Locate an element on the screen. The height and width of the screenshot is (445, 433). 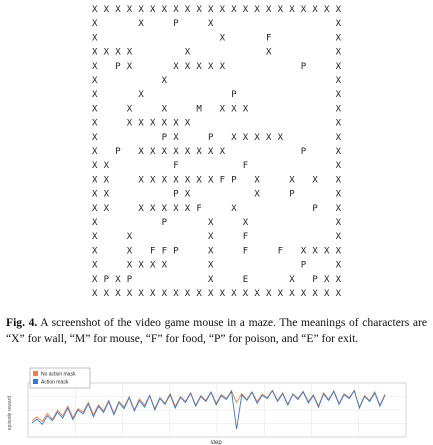
legend is located at coordinates (60, 378).